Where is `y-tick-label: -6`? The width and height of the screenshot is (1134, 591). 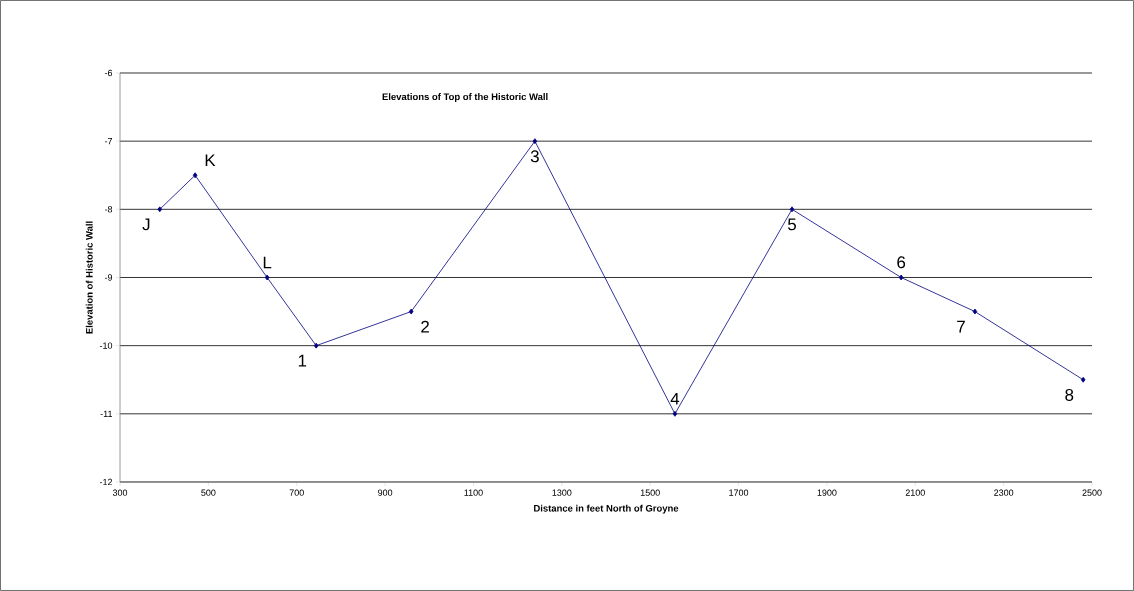
y-tick-label: -6 is located at coordinates (108, 73).